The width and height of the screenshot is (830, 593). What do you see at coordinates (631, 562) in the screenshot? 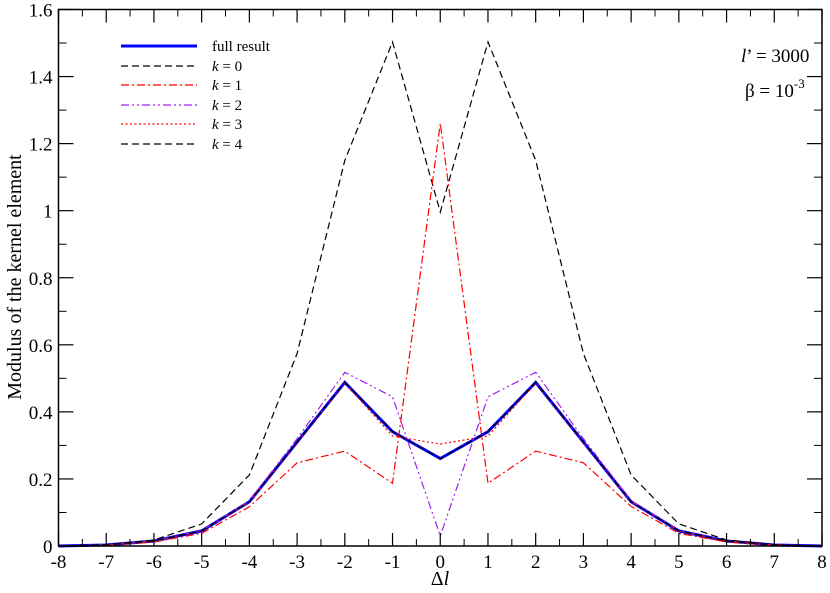
I see `x-tick-label: 4` at bounding box center [631, 562].